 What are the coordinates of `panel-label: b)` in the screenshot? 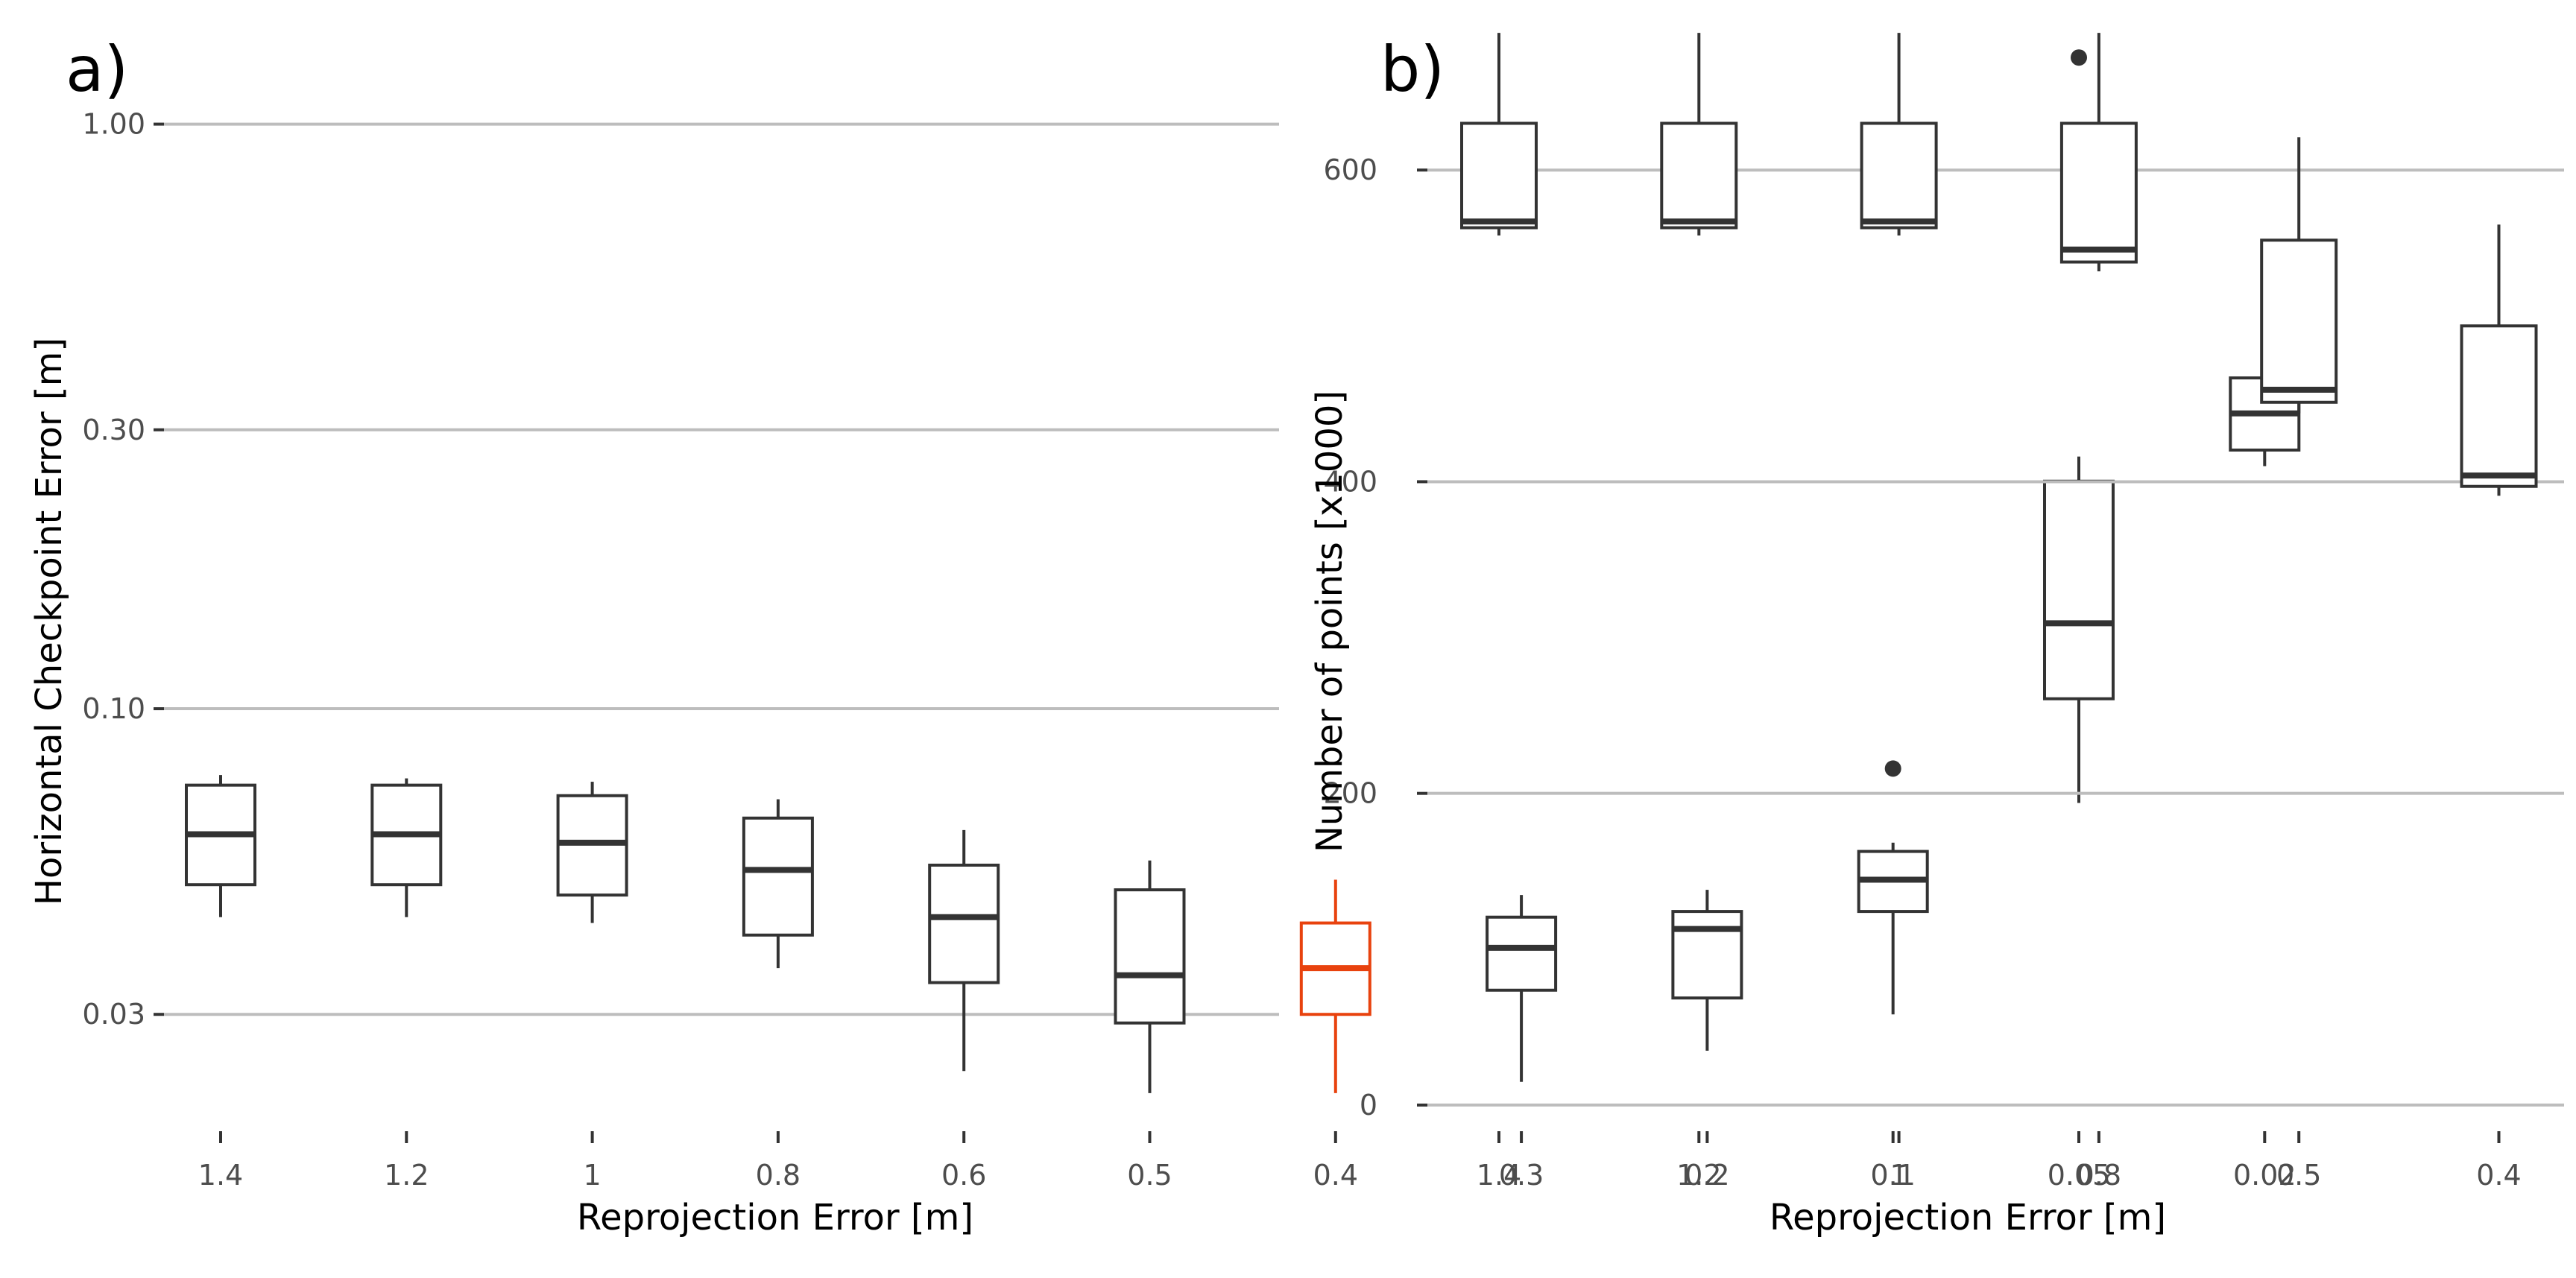 It's located at (1412, 69).